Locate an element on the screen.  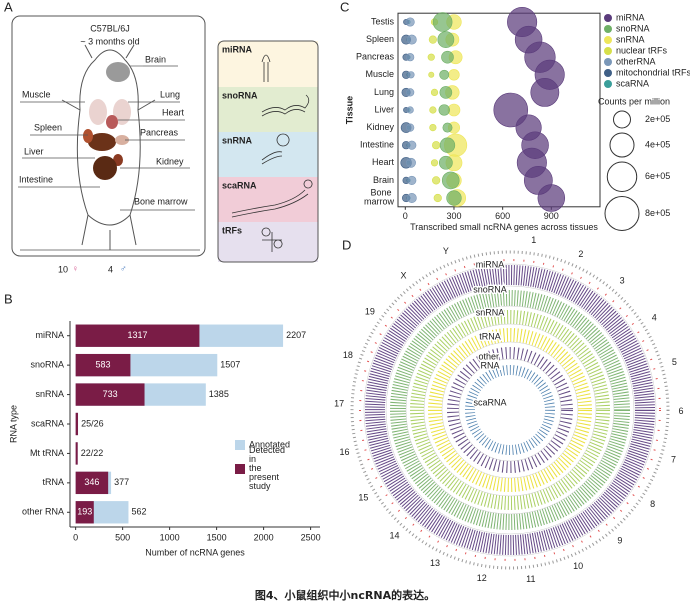
value-label: 2207 is located at coordinates (296, 335).